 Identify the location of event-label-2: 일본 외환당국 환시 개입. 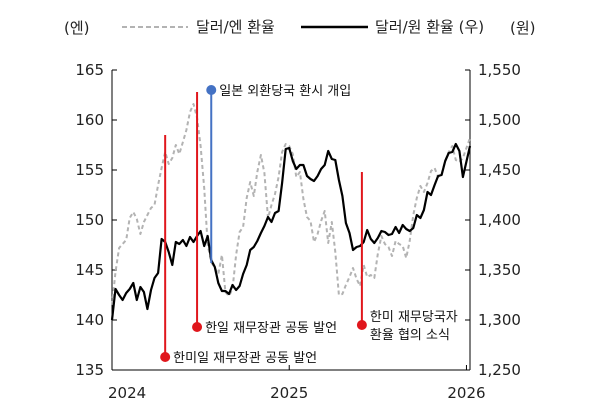
(285, 91).